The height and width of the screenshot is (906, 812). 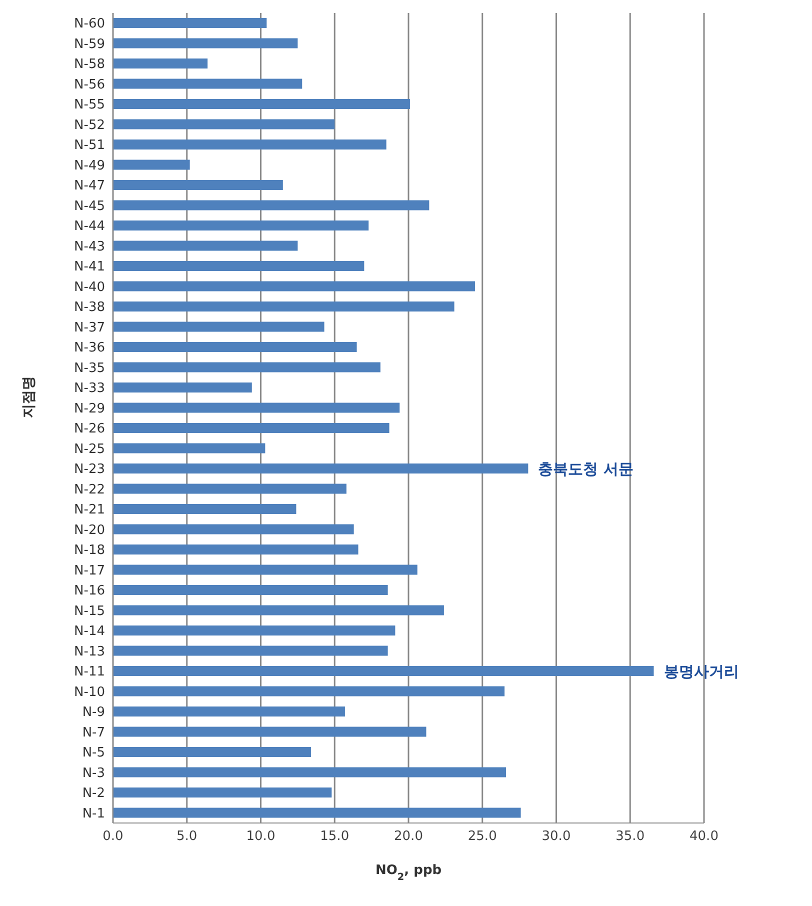 What do you see at coordinates (89, 470) in the screenshot?
I see `y-tick-label: N-23` at bounding box center [89, 470].